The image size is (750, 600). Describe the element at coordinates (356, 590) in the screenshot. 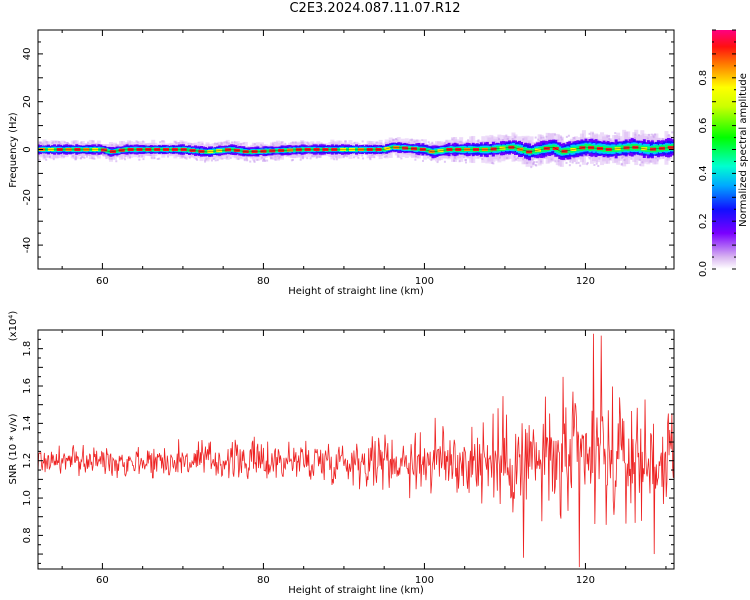

I see `snr-x-label: Height of straight line (km)` at that location.